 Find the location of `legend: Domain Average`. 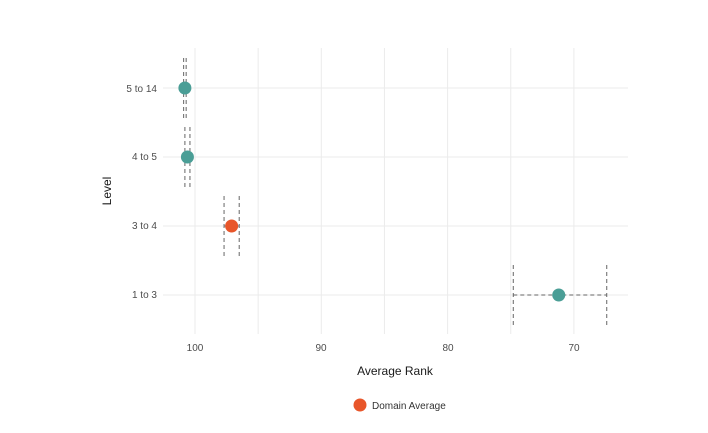

legend: Domain Average is located at coordinates (399, 405).